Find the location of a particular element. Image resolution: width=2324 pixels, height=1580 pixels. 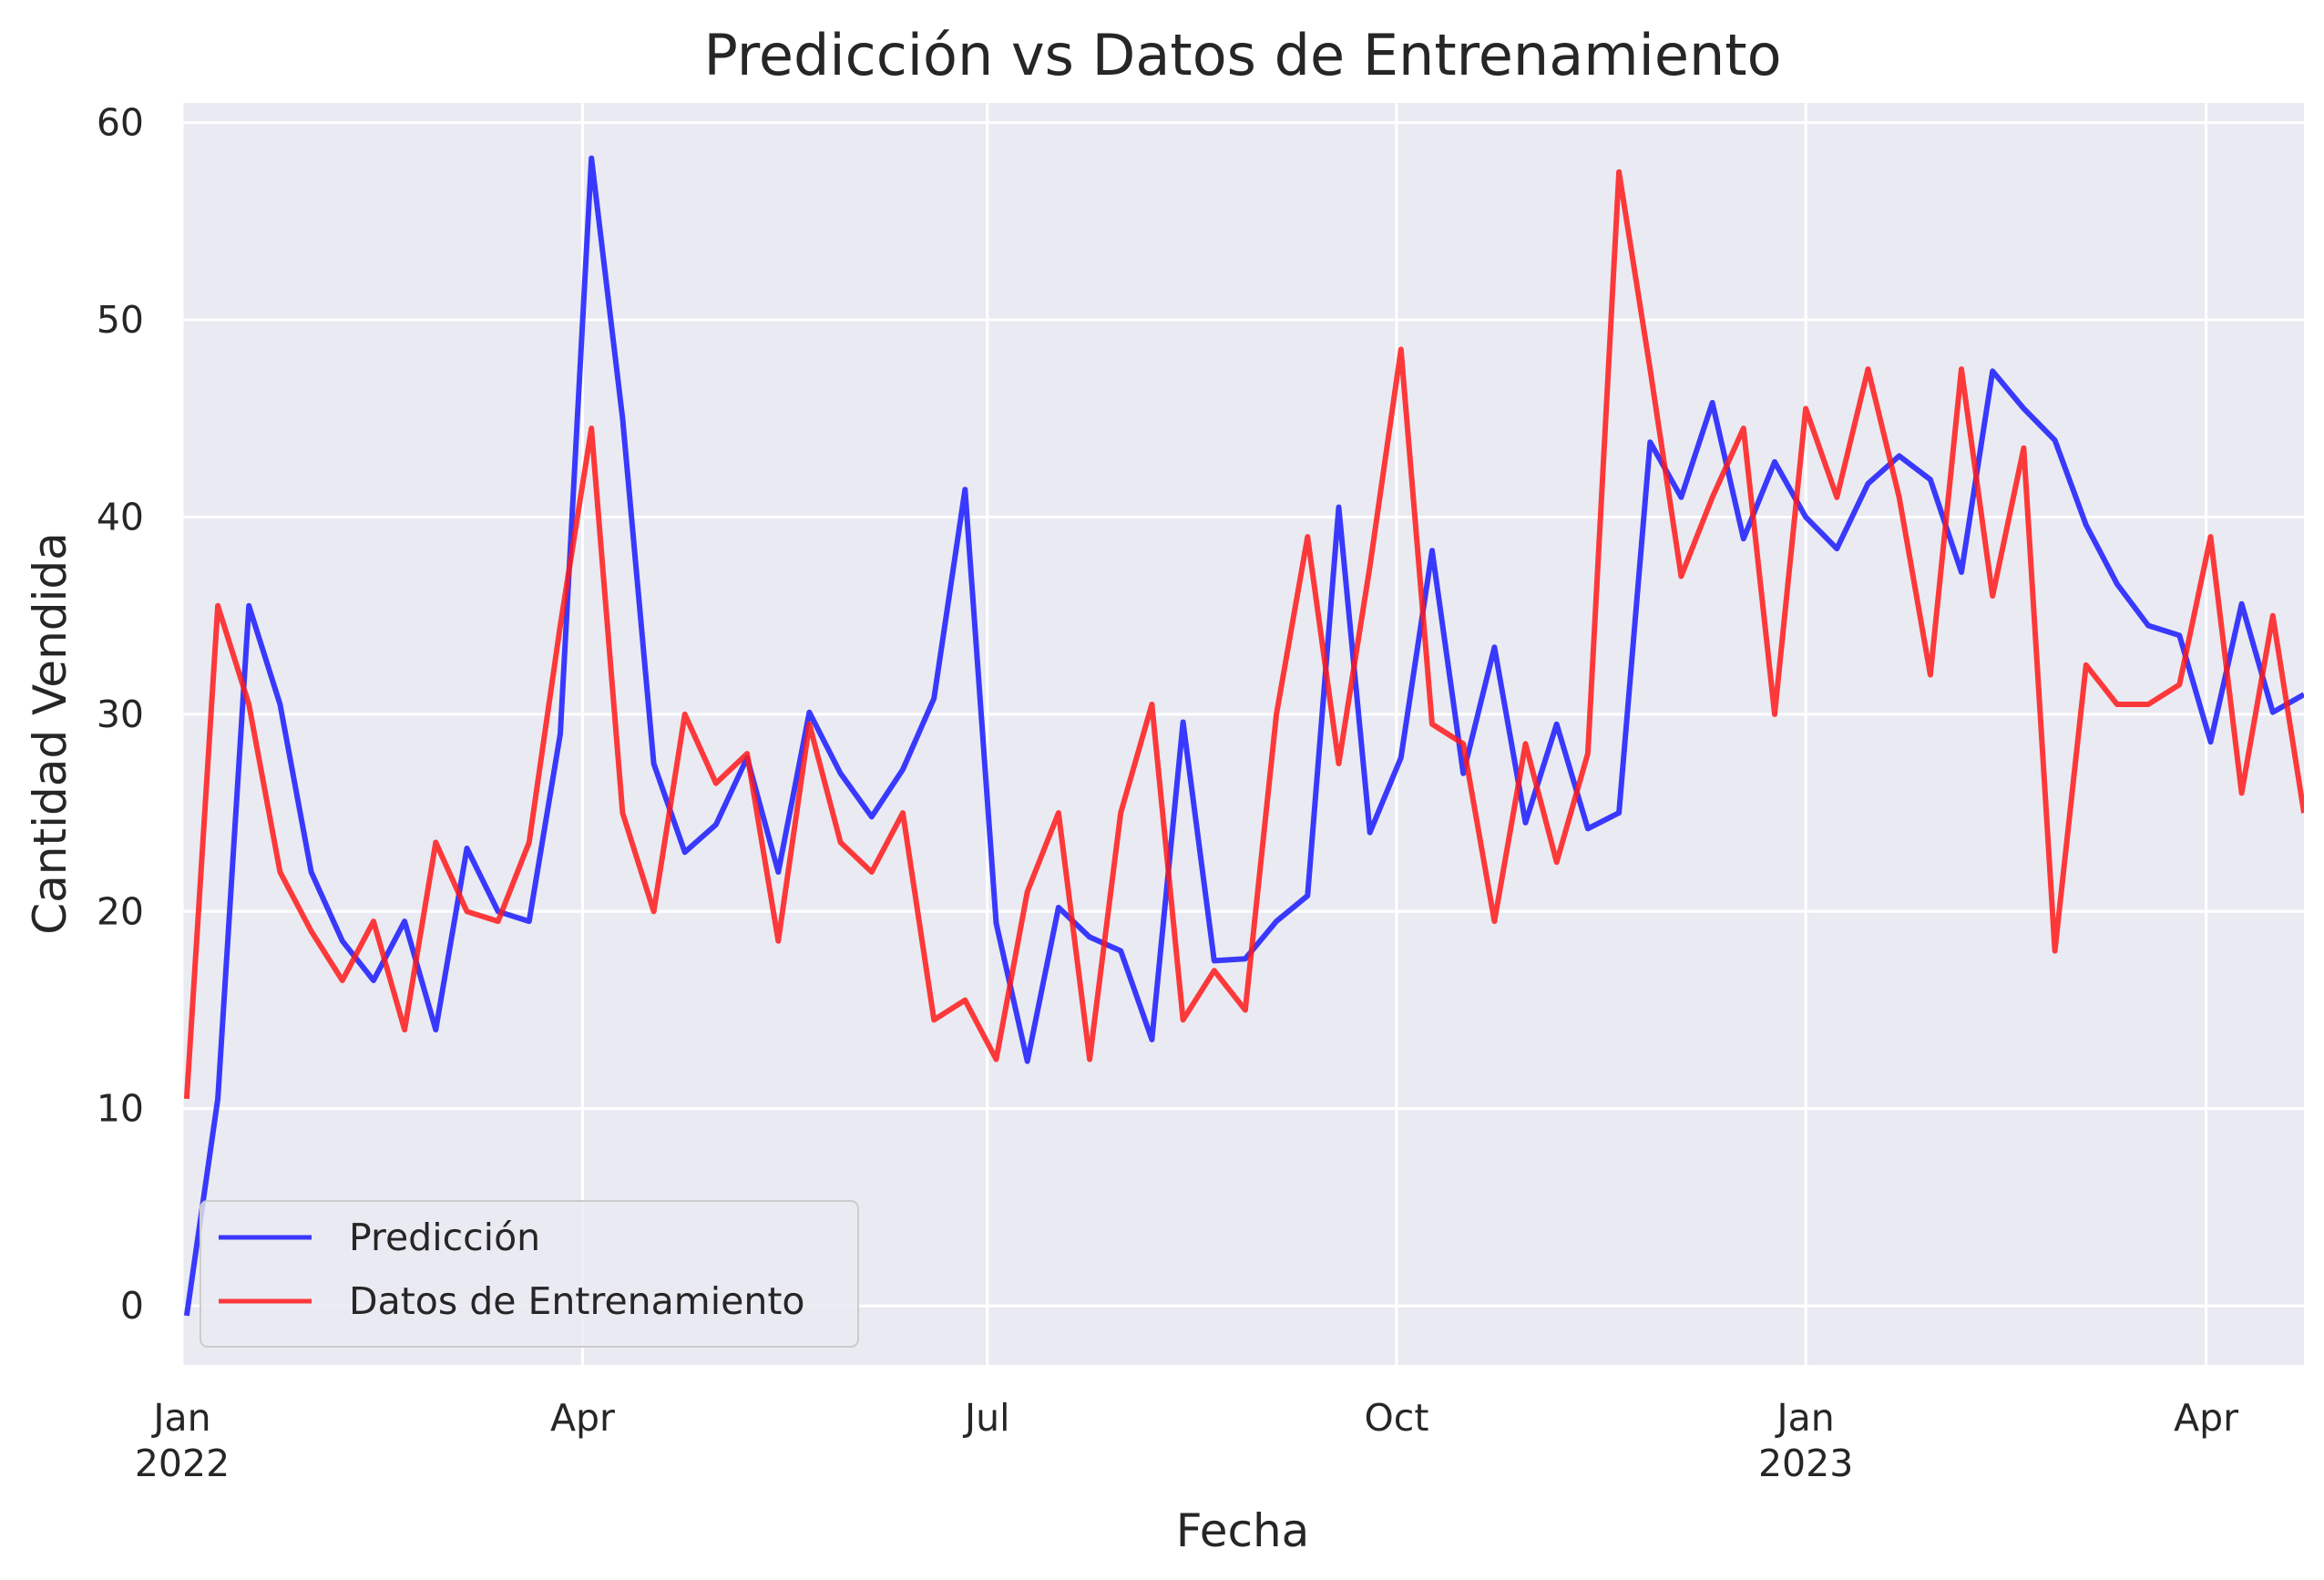

chart-title: Predicción vs Datos de Entrenamiento is located at coordinates (1242, 55).